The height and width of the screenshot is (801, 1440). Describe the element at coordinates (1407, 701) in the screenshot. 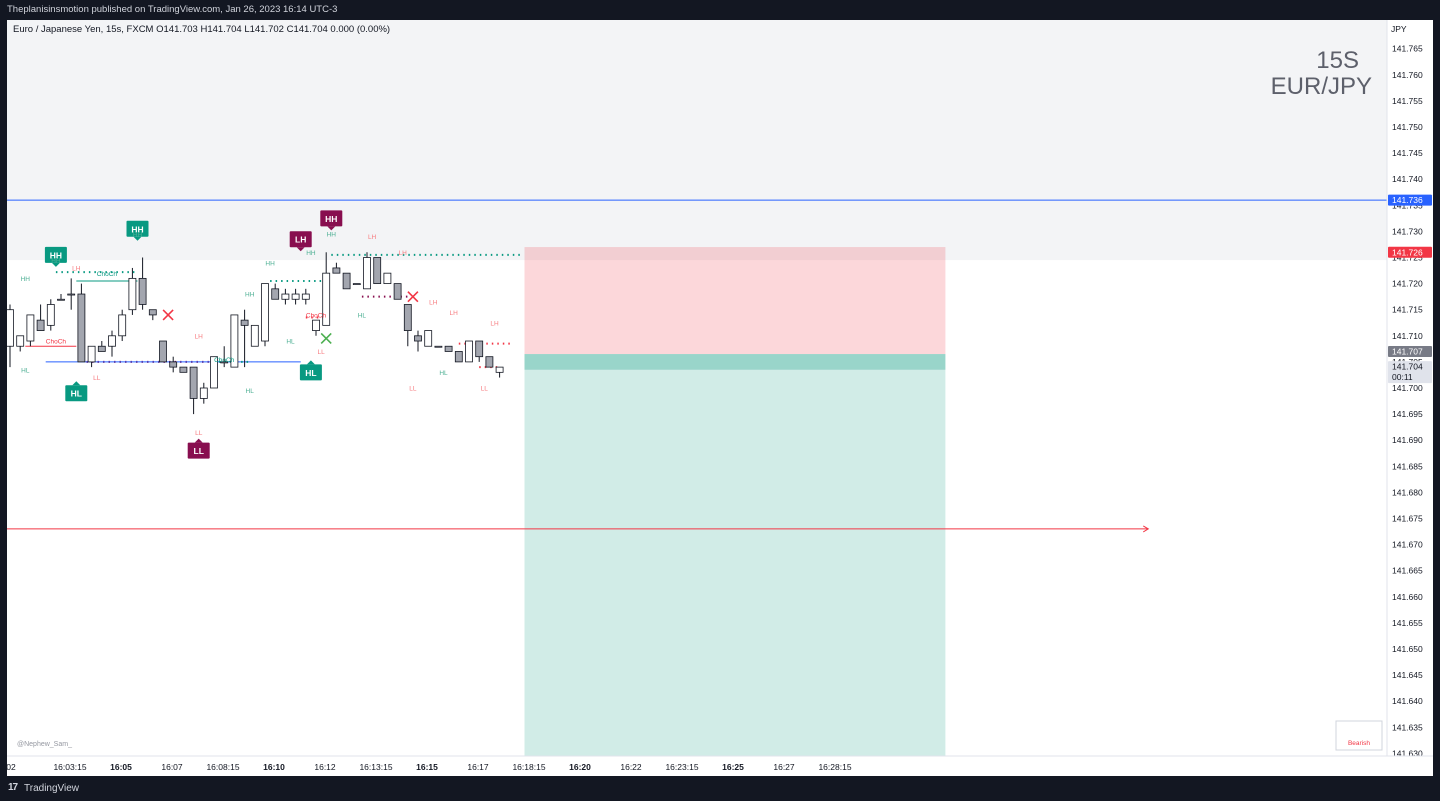

I see `y-tick-label: 141.640` at that location.